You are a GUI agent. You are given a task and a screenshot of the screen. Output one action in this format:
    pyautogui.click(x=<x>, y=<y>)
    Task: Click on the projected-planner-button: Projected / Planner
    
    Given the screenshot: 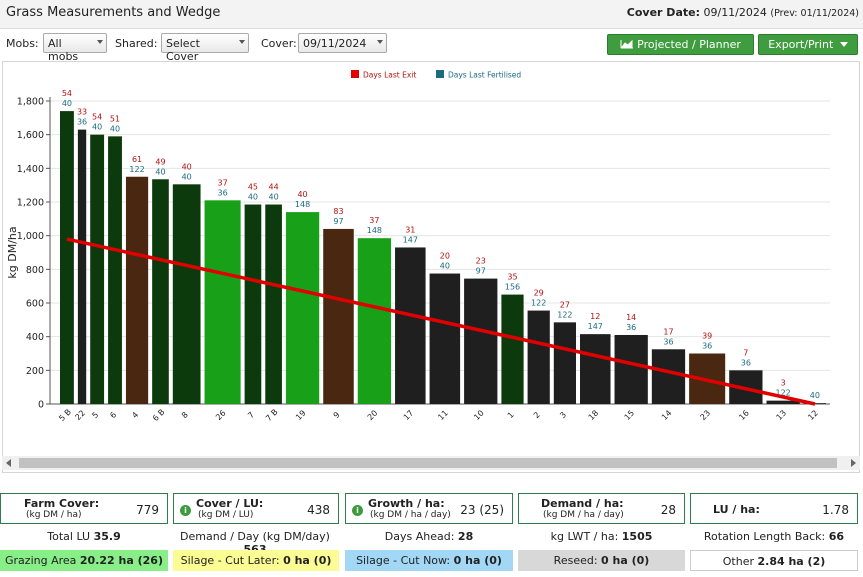 What is the action you would take?
    pyautogui.click(x=680, y=44)
    